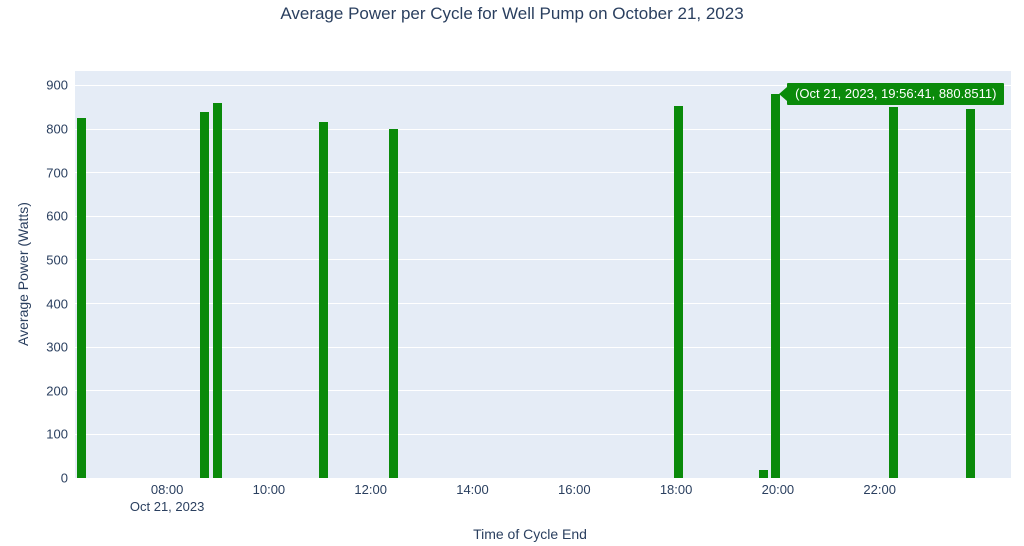  I want to click on x-tick-label: 14:00, so click(472, 489).